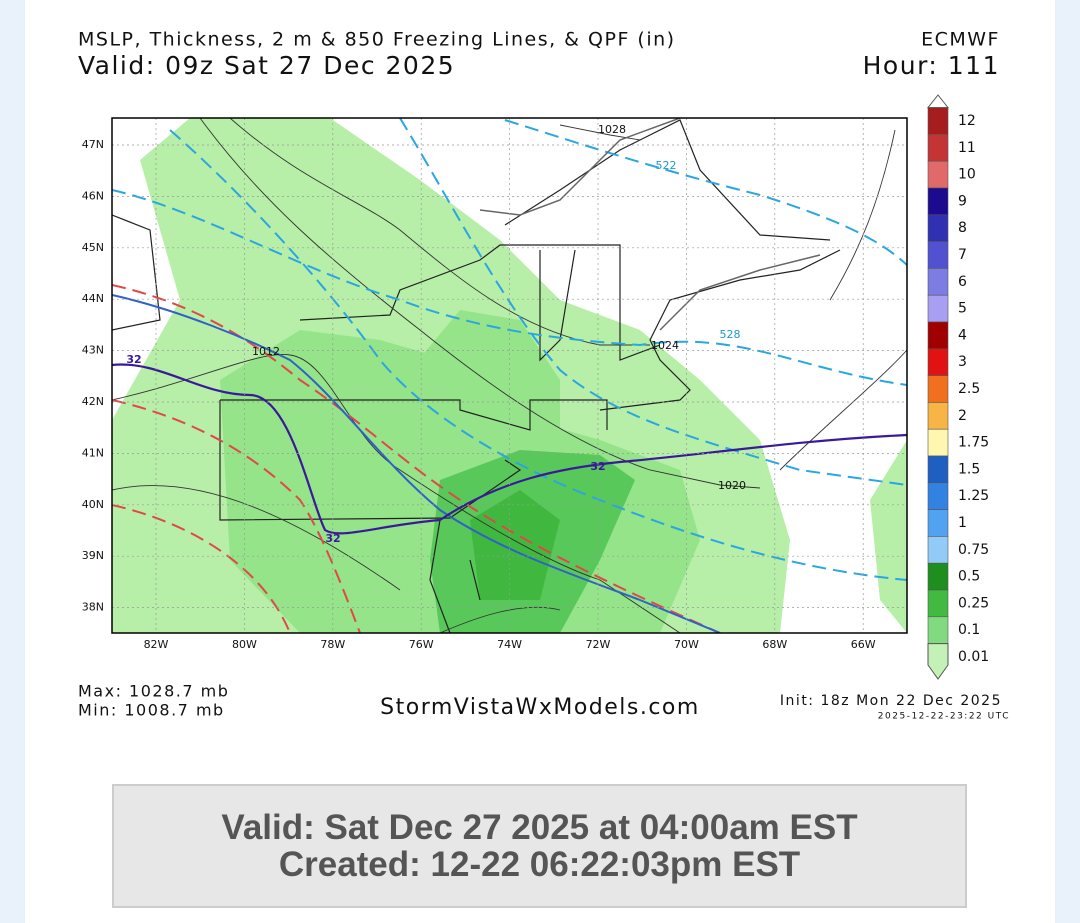 This screenshot has height=923, width=1080. What do you see at coordinates (973, 657) in the screenshot?
I see `legend-label: 0.01` at bounding box center [973, 657].